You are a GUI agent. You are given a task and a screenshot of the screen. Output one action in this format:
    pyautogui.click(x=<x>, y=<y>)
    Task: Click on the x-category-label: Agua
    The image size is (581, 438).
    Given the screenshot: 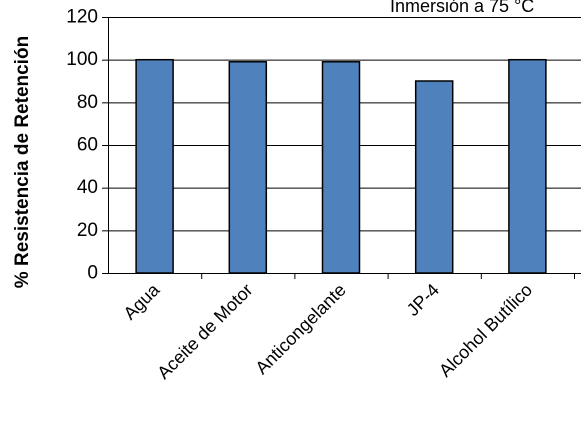 What is the action you would take?
    pyautogui.click(x=142, y=301)
    